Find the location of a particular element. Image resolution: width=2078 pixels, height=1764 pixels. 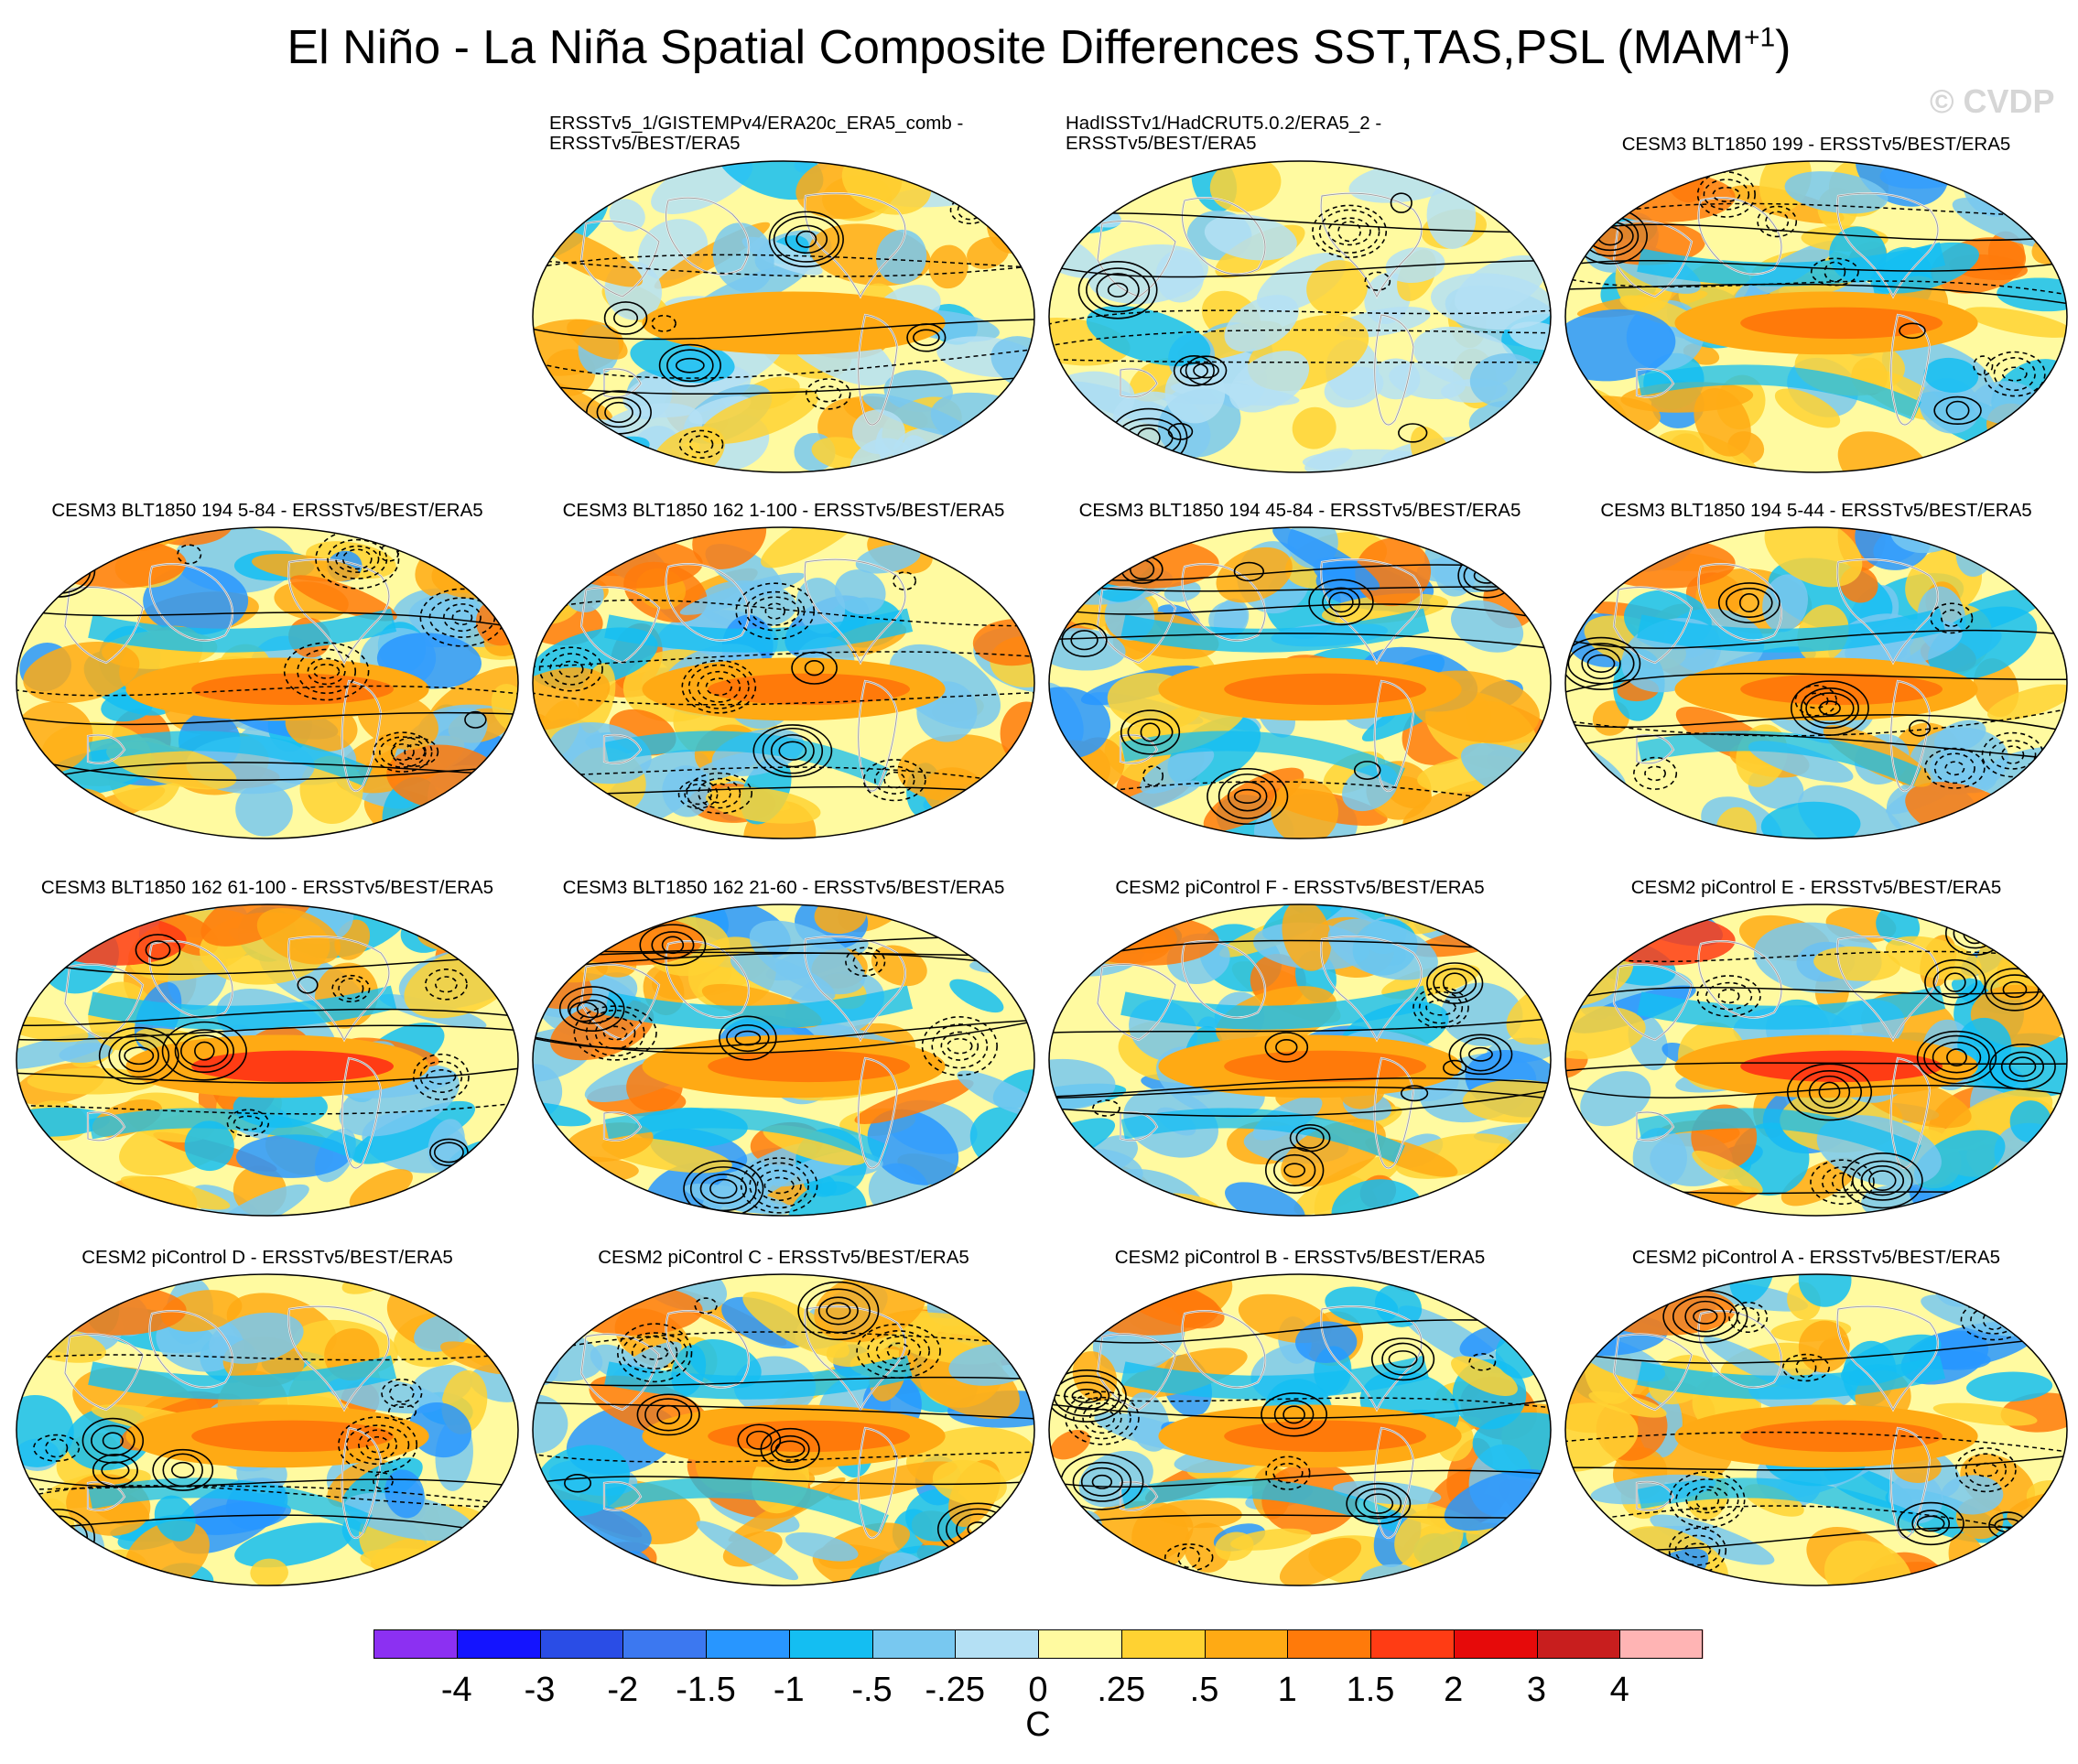

colorbar-tick-label: -.25 is located at coordinates (955, 1690).